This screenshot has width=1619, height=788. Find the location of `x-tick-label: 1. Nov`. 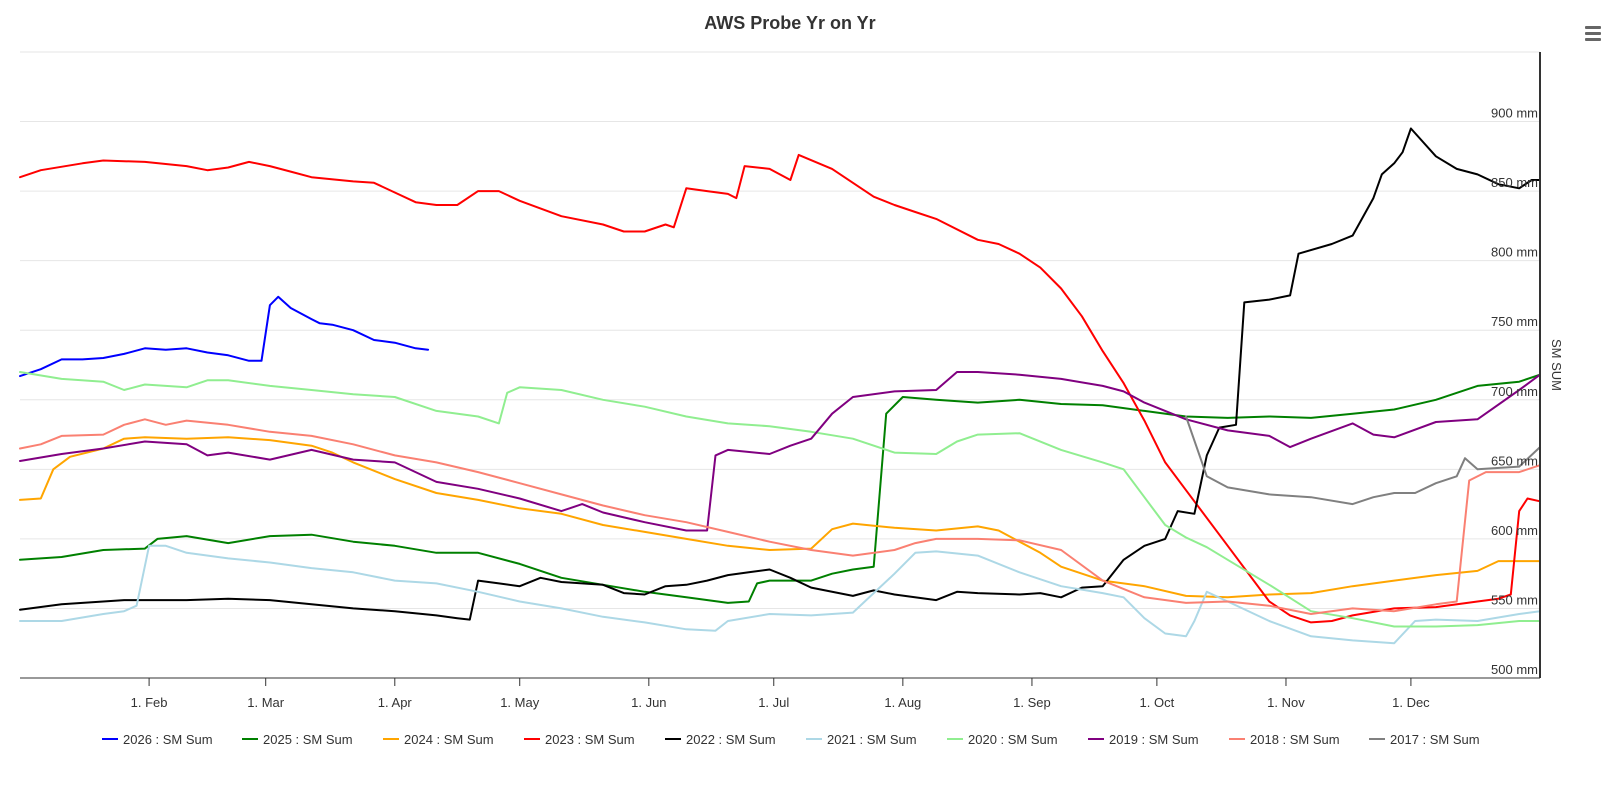

x-tick-label: 1. Nov is located at coordinates (1286, 702).